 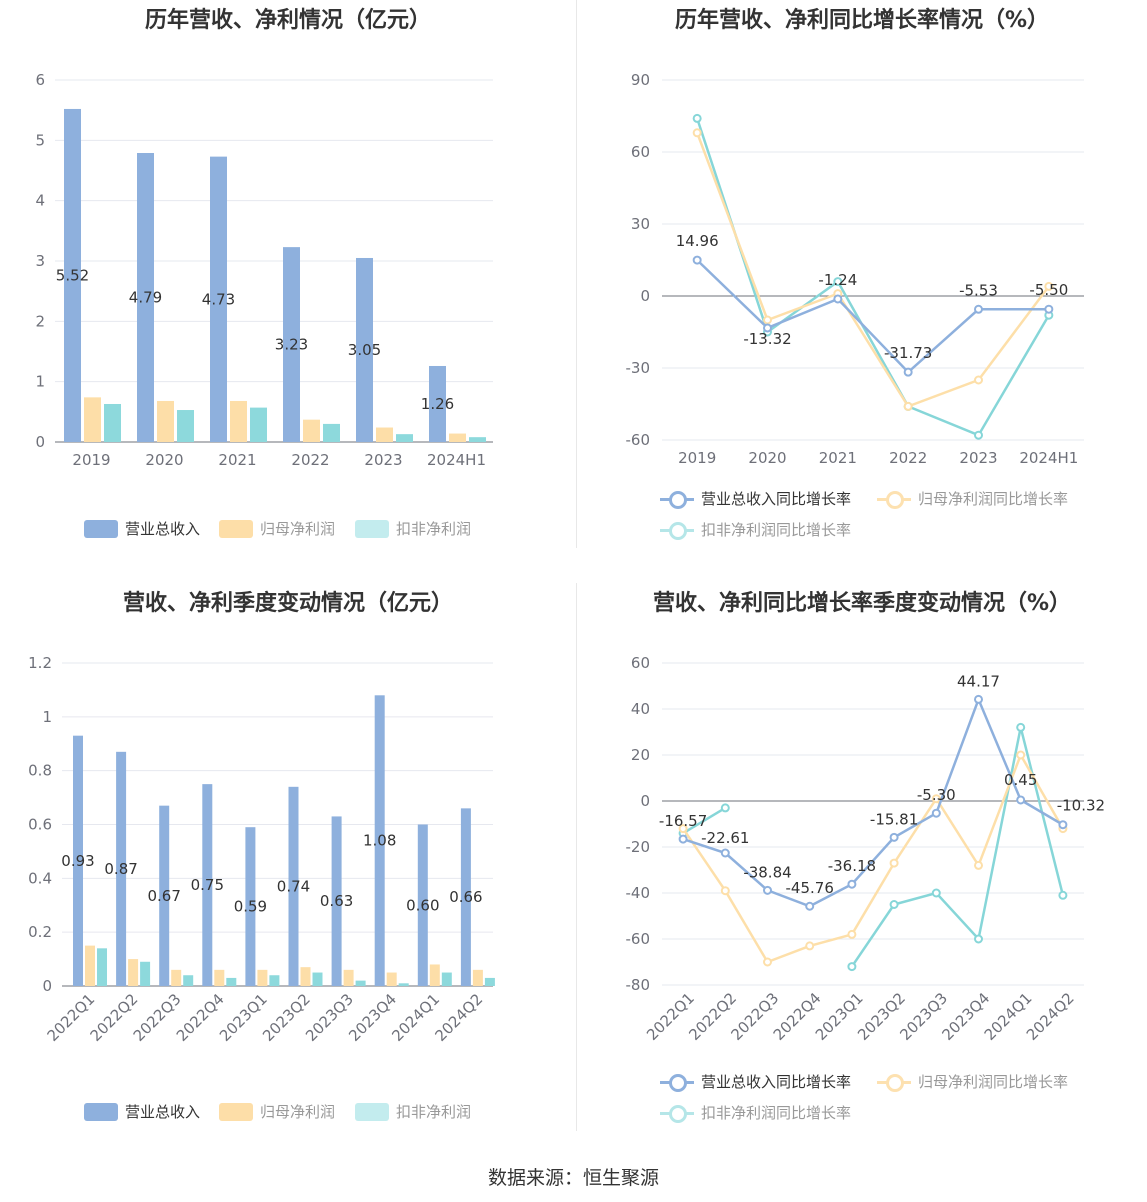 What do you see at coordinates (287, 603) in the screenshot?
I see `chart-title: 营收、净利季度变动情况（亿元）` at bounding box center [287, 603].